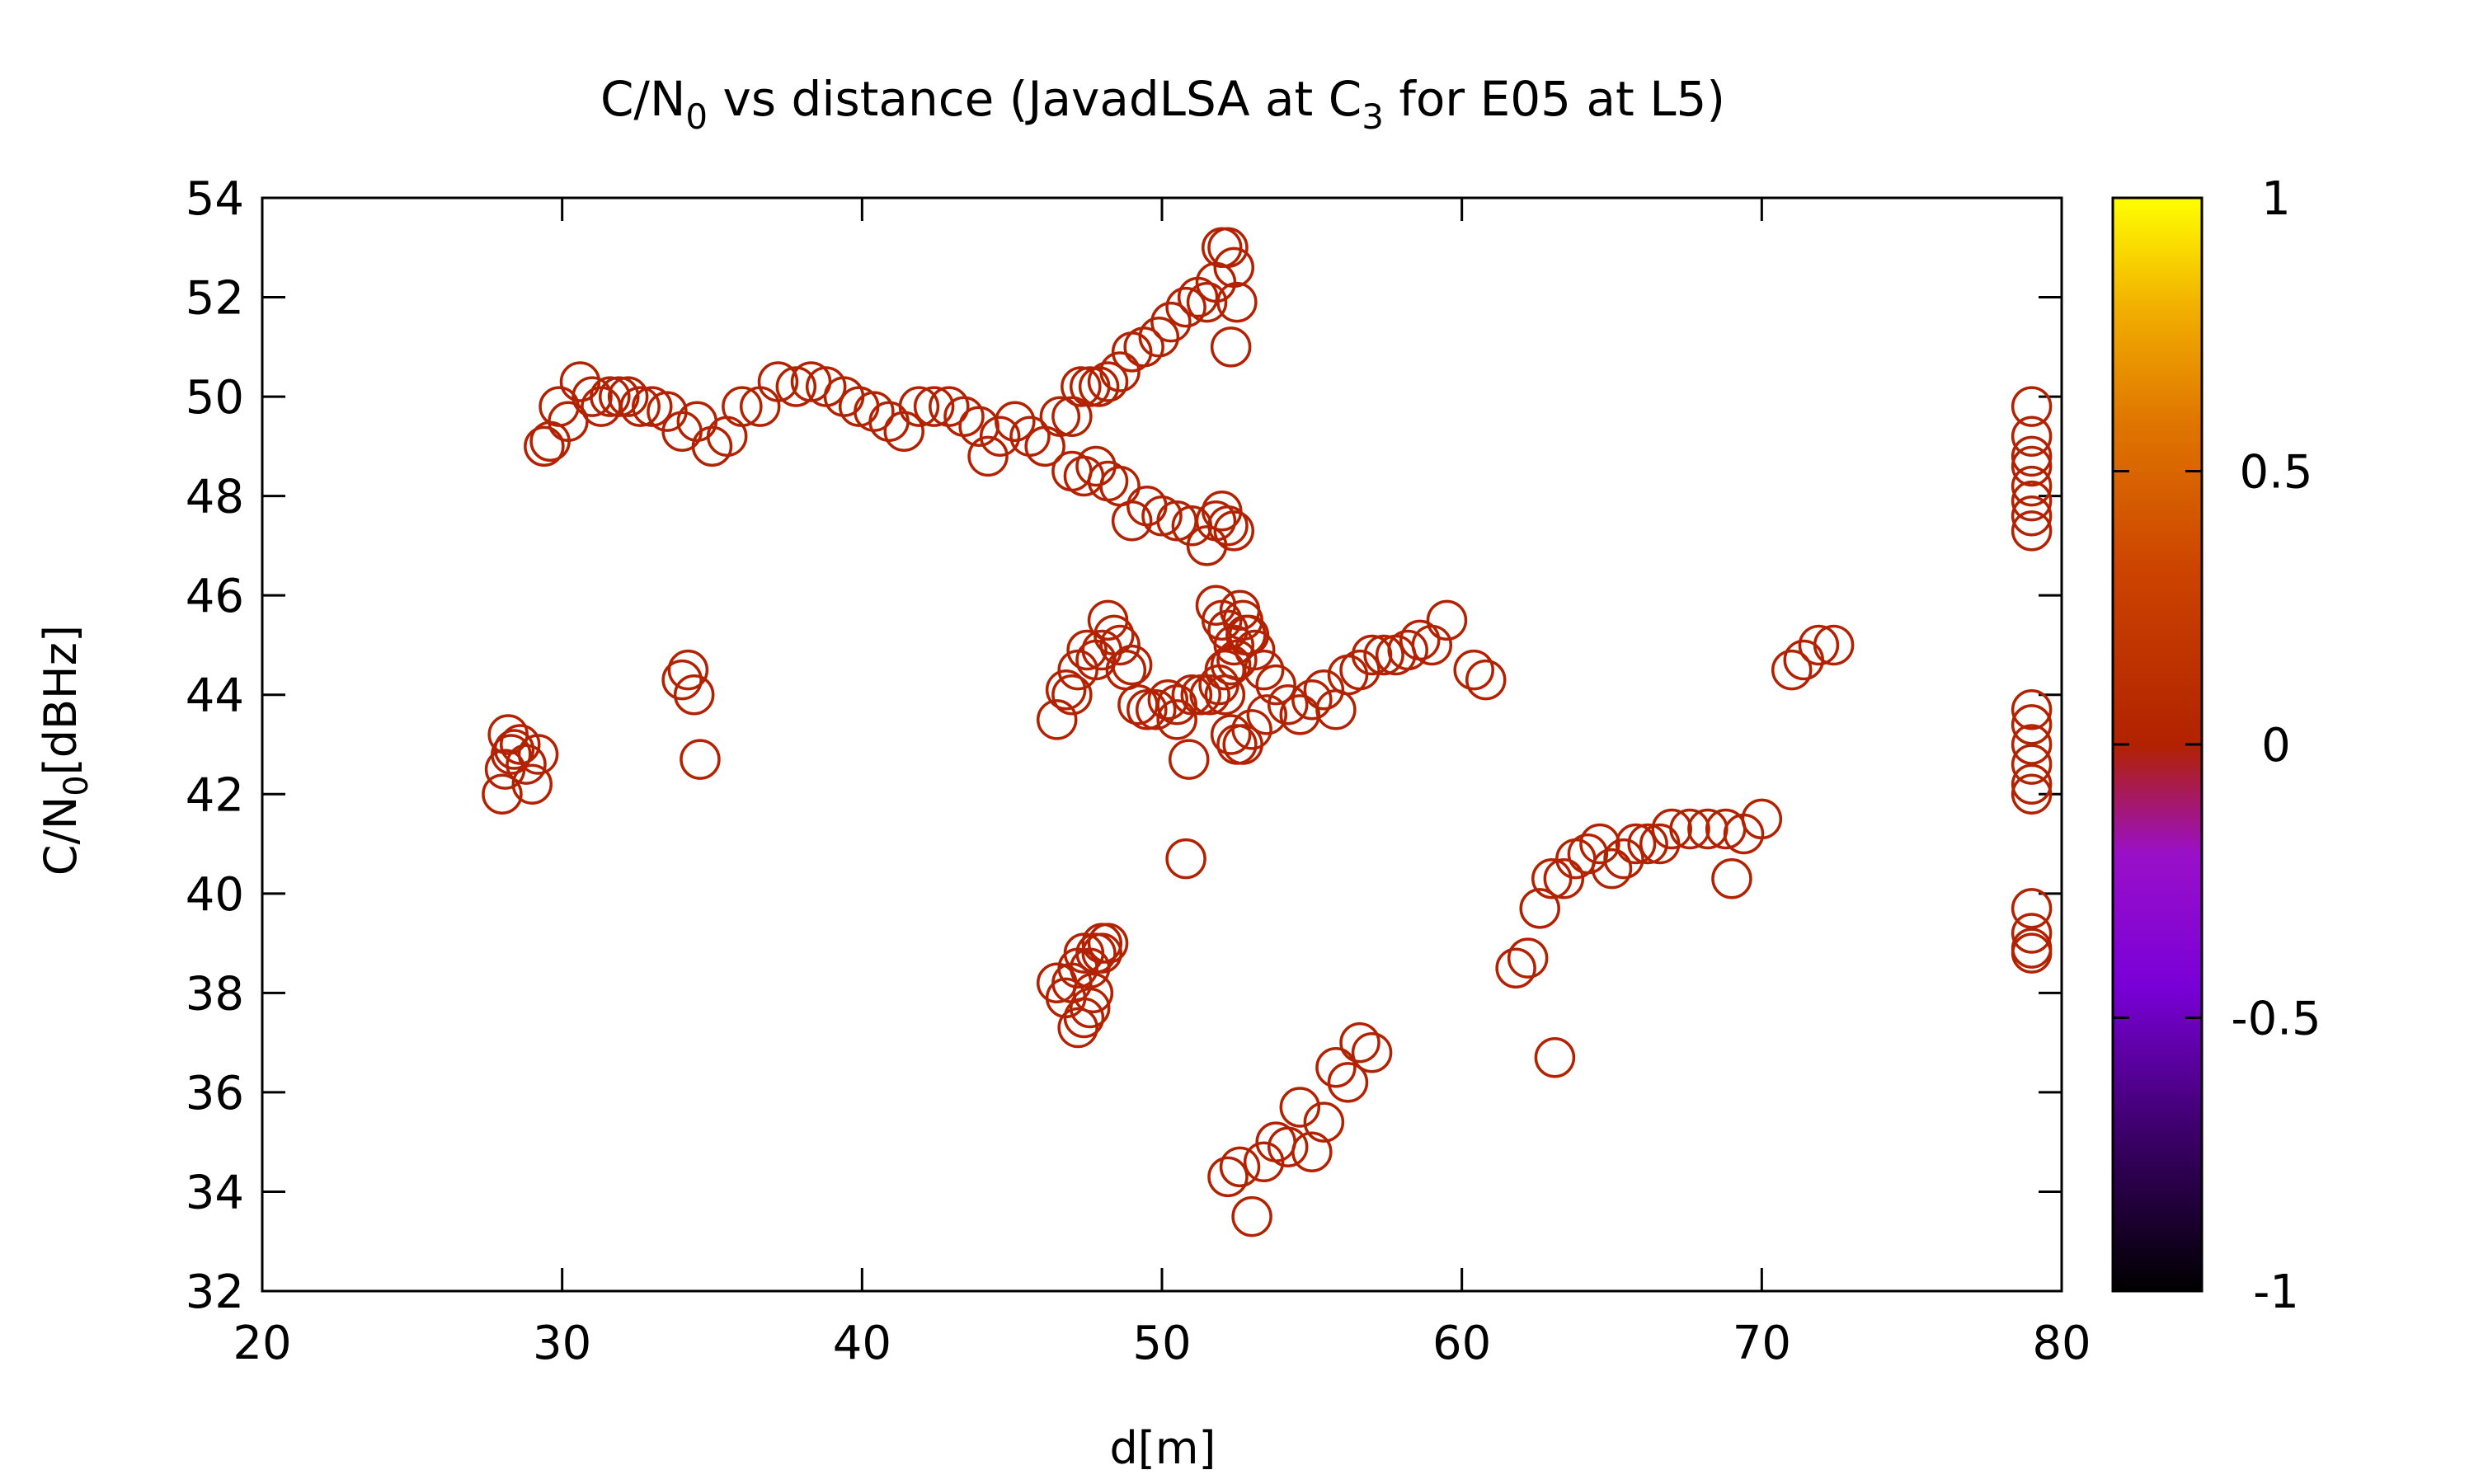 Image resolution: width=2474 pixels, height=1484 pixels. I want to click on x-tick-label: 20, so click(262, 1343).